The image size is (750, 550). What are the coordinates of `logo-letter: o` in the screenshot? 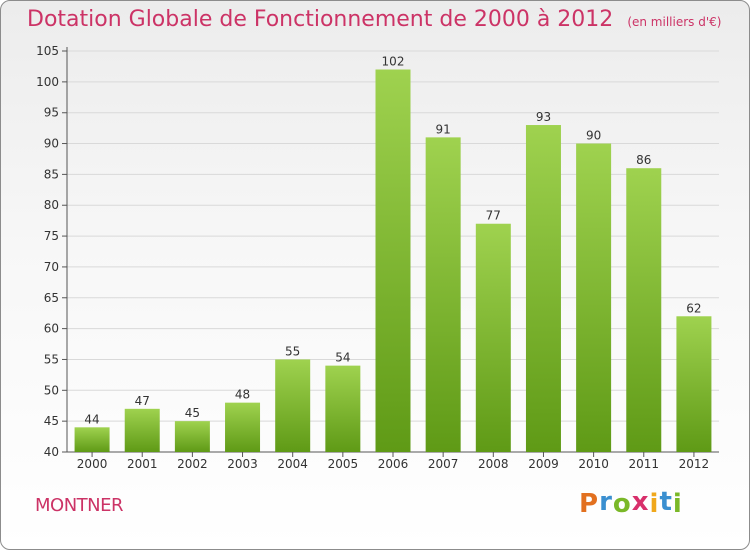 It's located at (622, 504).